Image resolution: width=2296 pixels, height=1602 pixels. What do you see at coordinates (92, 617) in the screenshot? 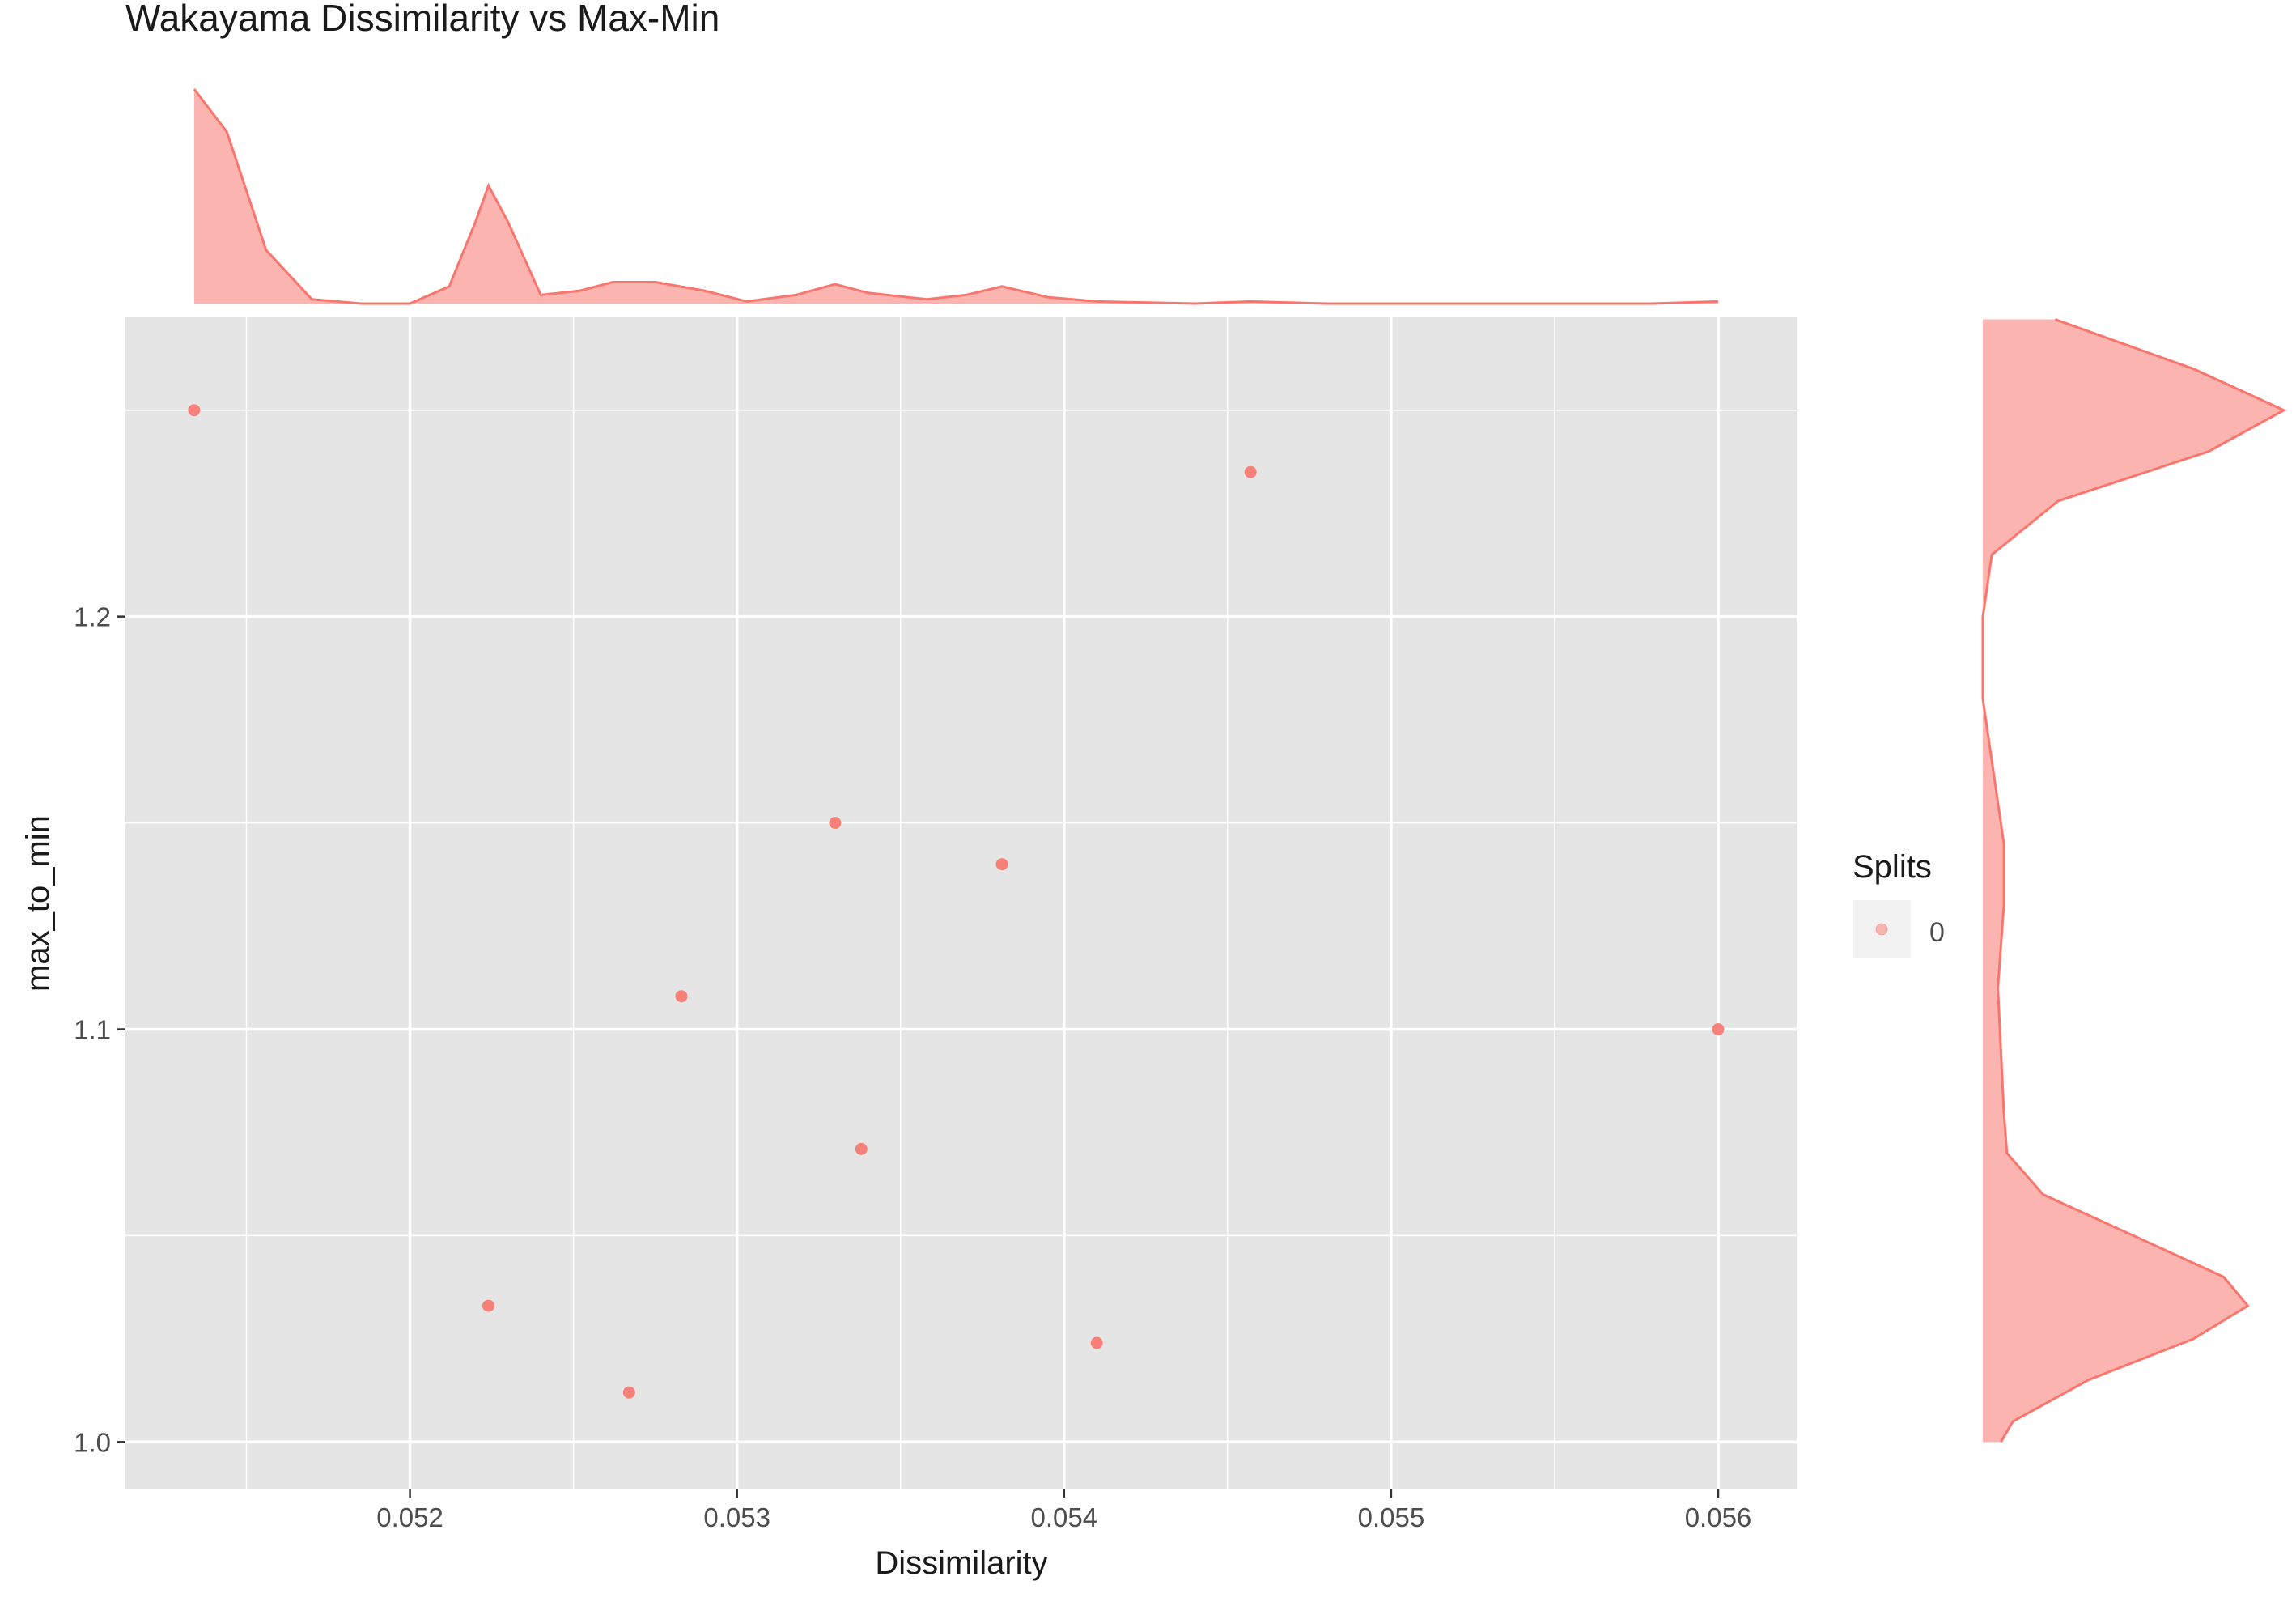
I see `y-tick-label: 1.2` at bounding box center [92, 617].